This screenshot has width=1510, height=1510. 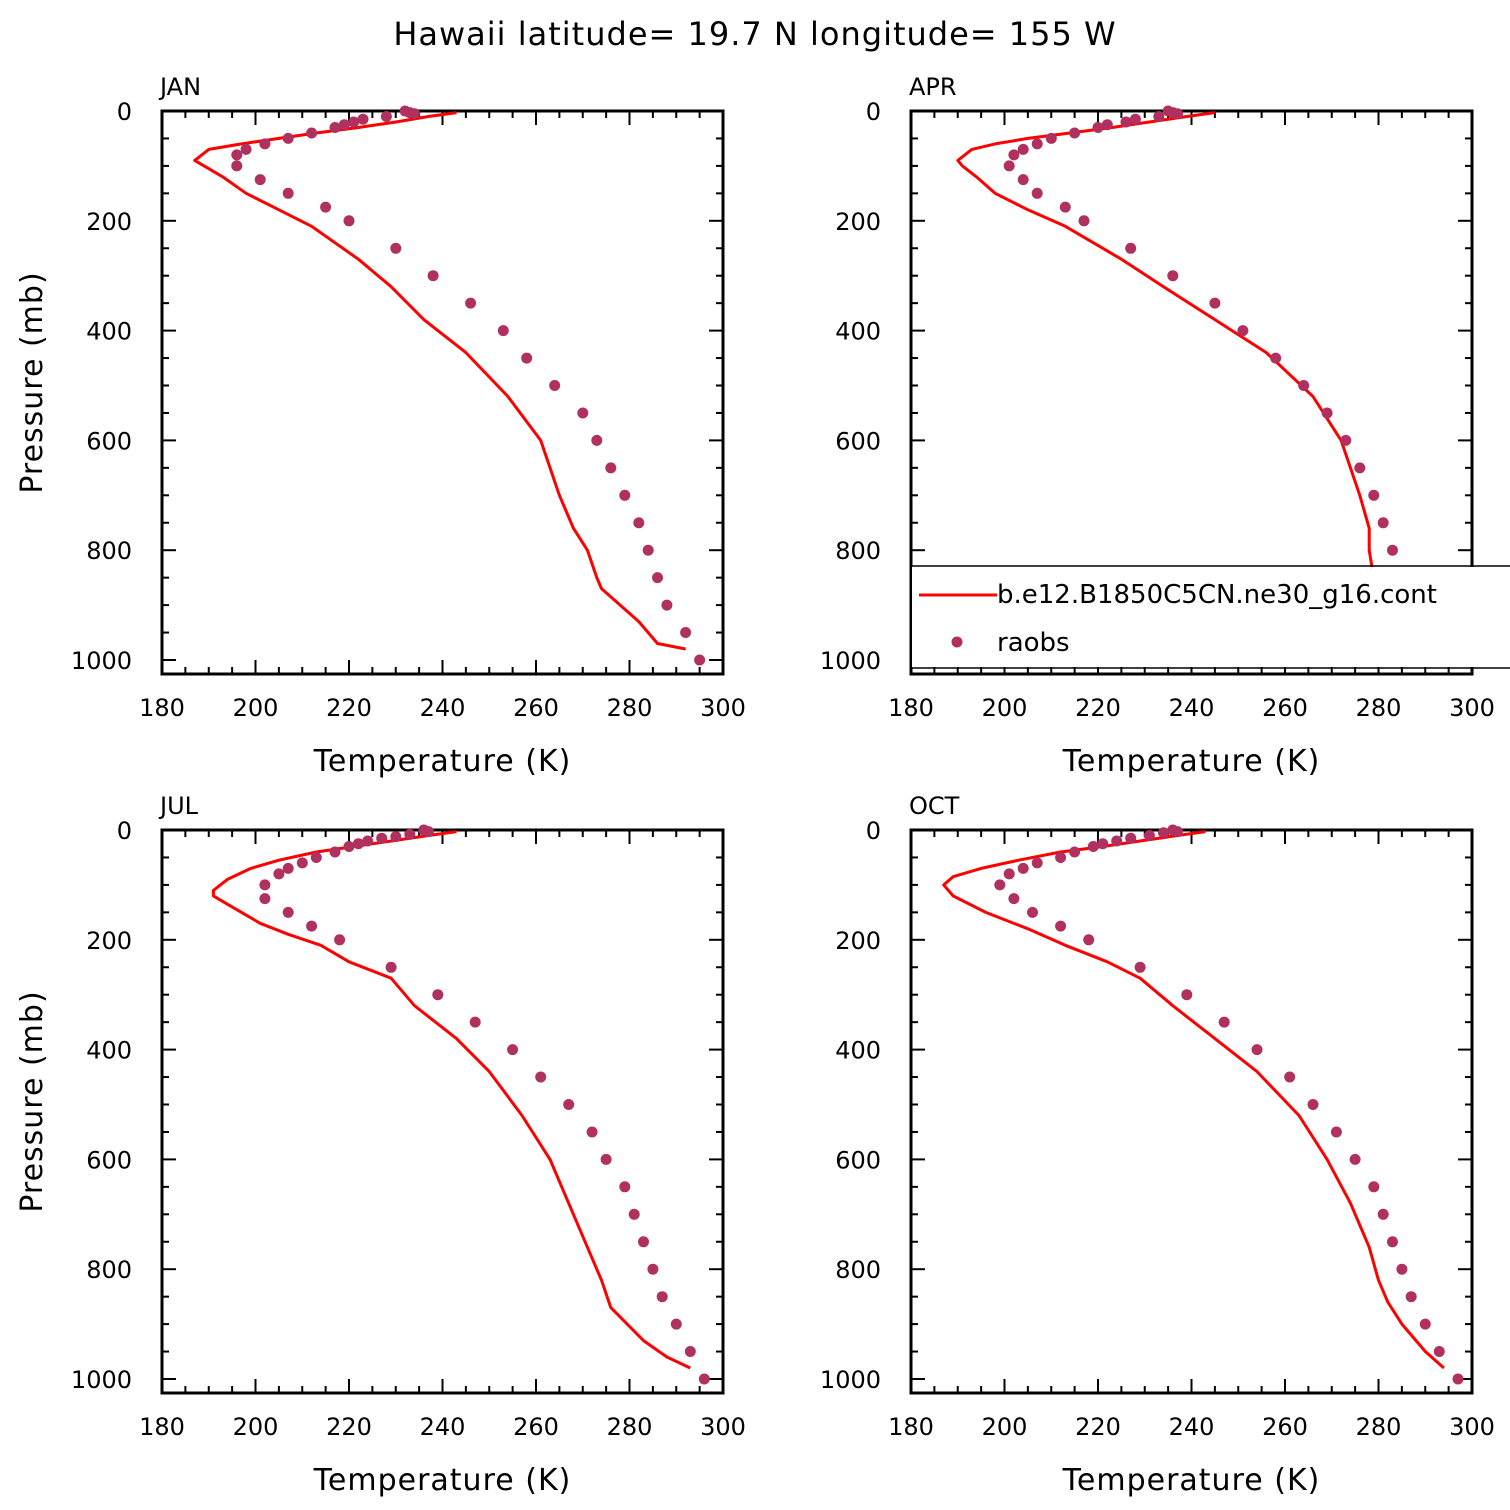 What do you see at coordinates (179, 87) in the screenshot?
I see `panel-title: JAN` at bounding box center [179, 87].